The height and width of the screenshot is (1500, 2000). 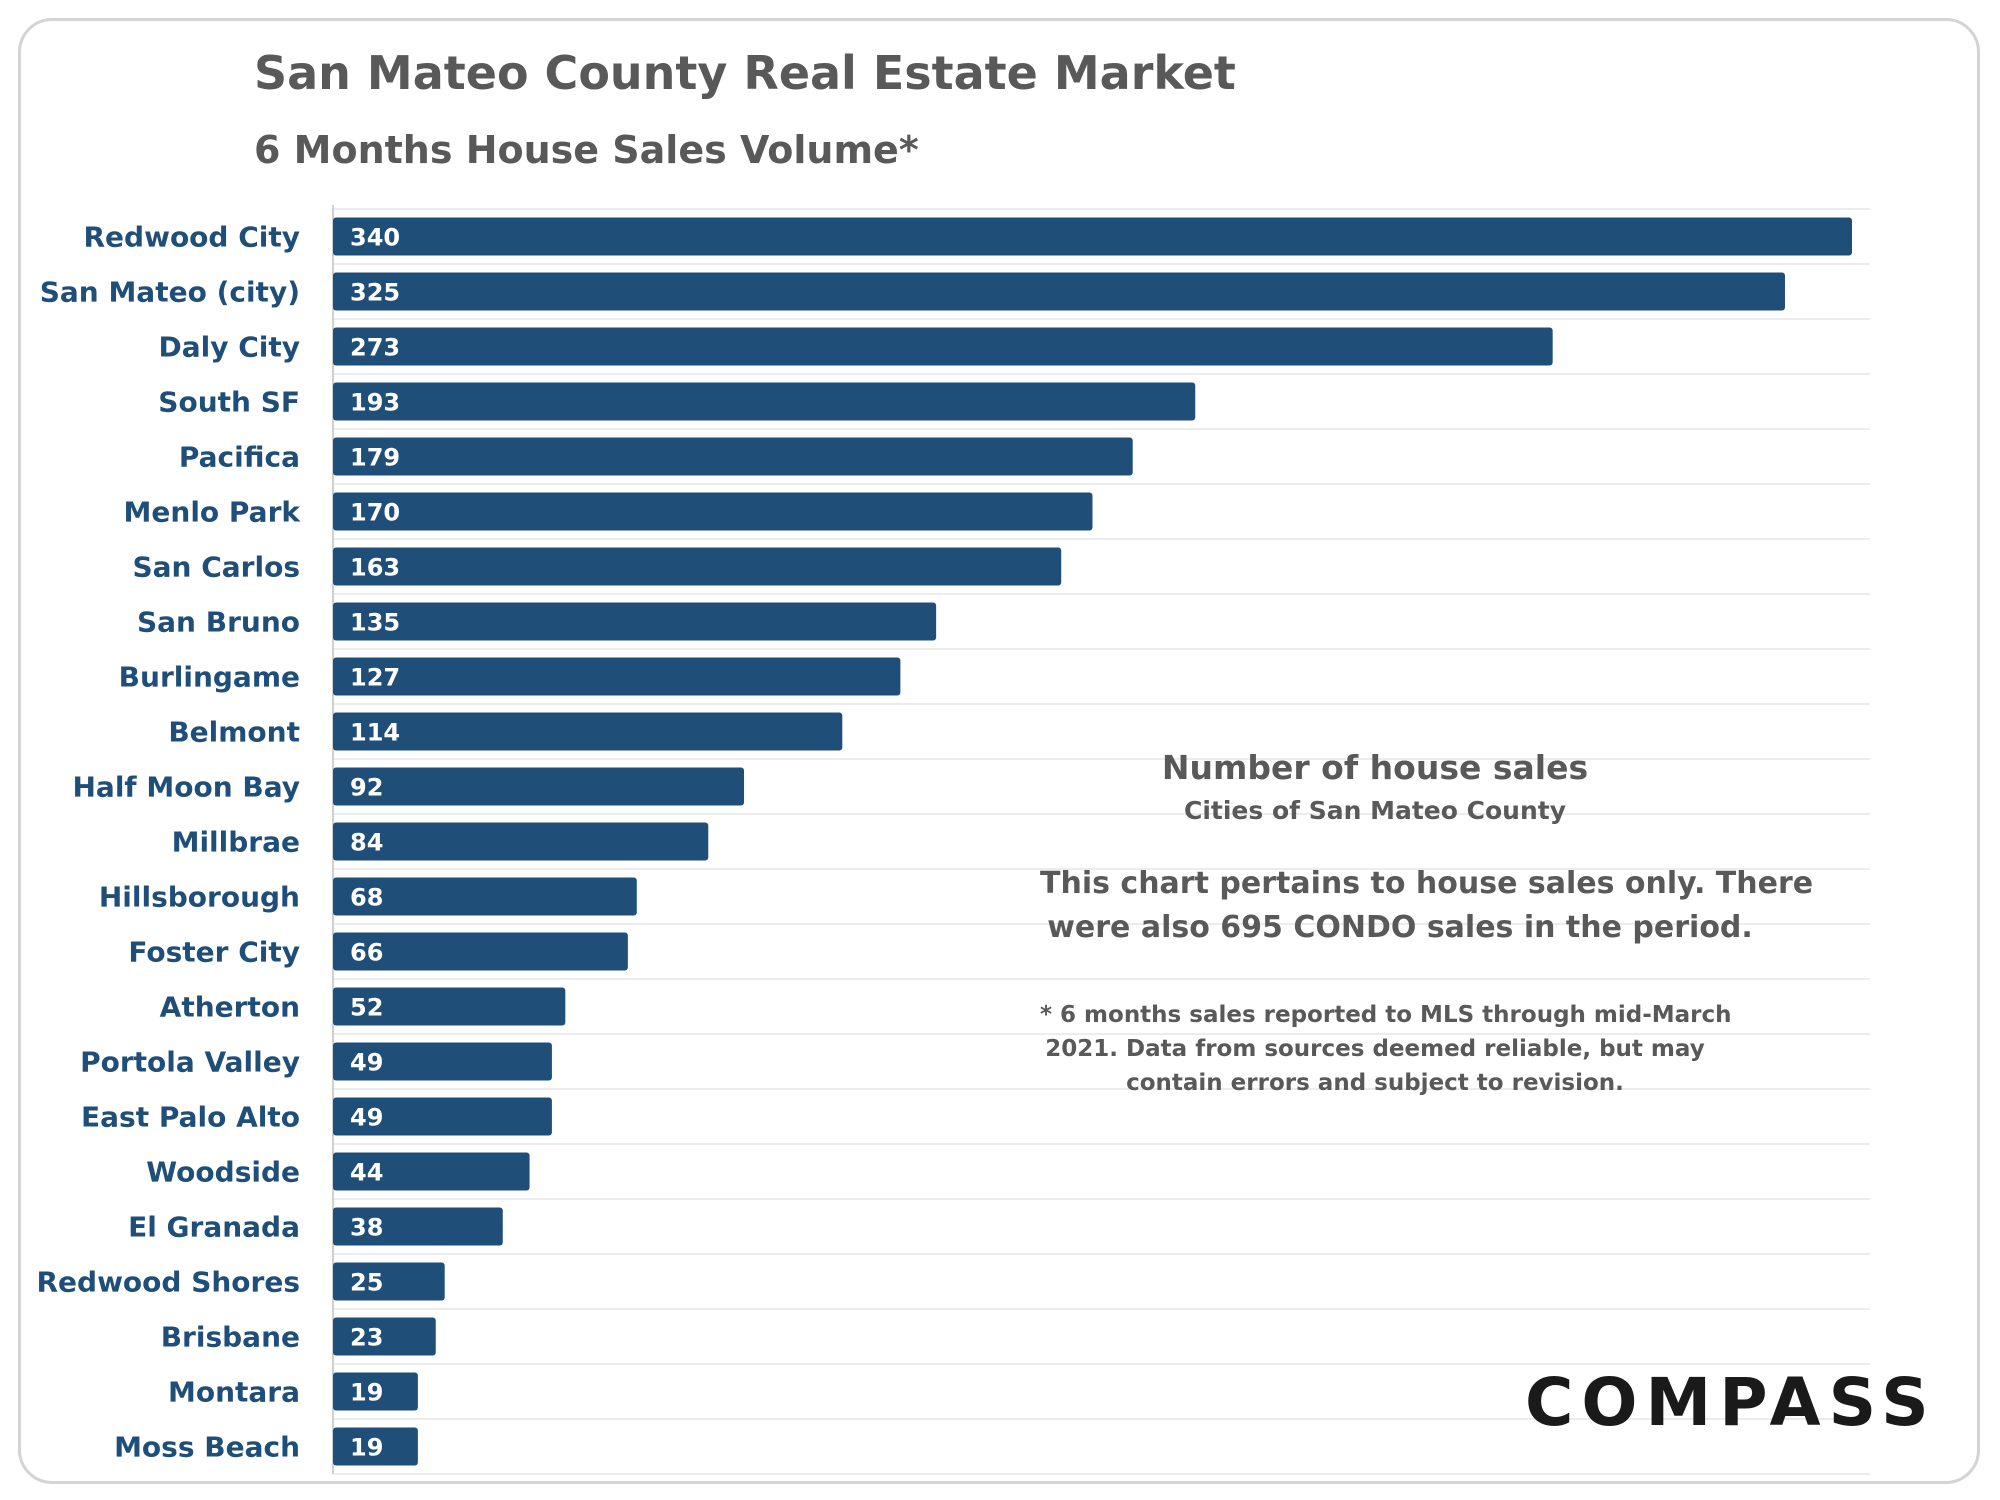 I want to click on category-label: San Bruno, so click(x=218, y=622).